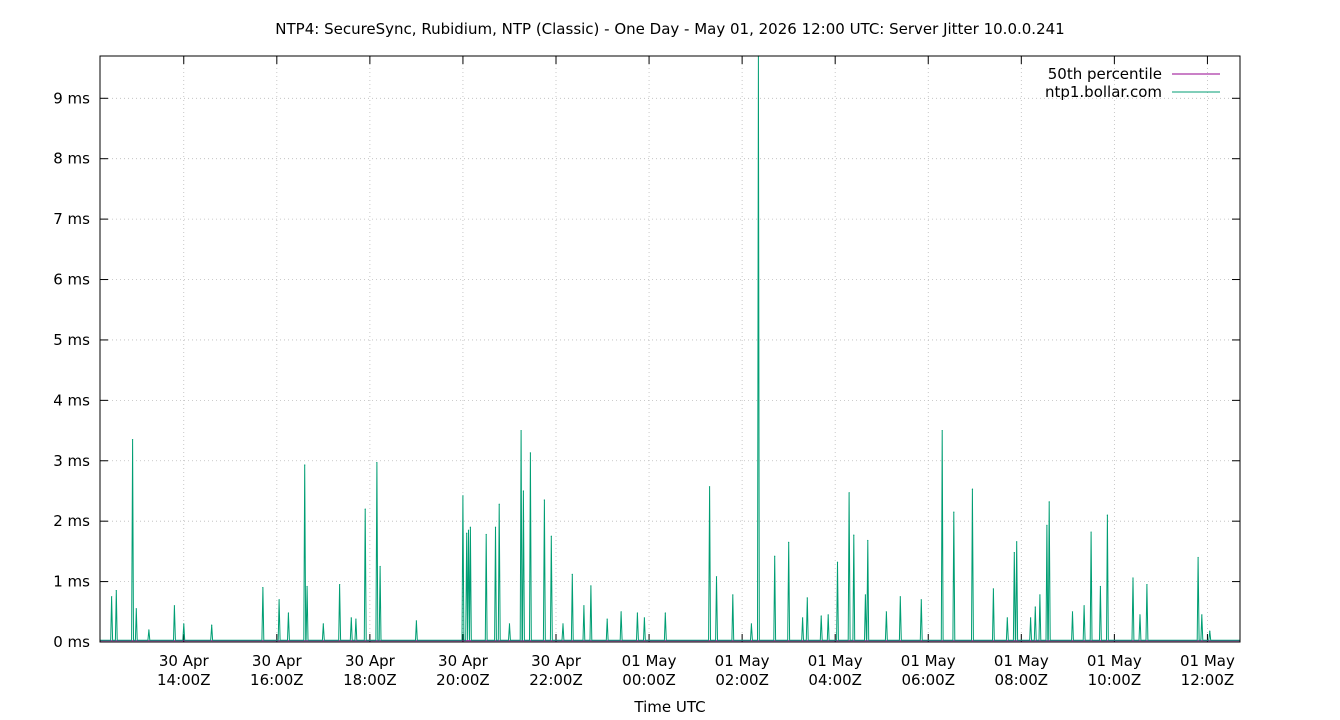  I want to click on x-axis-label: Time UTC, so click(669, 707).